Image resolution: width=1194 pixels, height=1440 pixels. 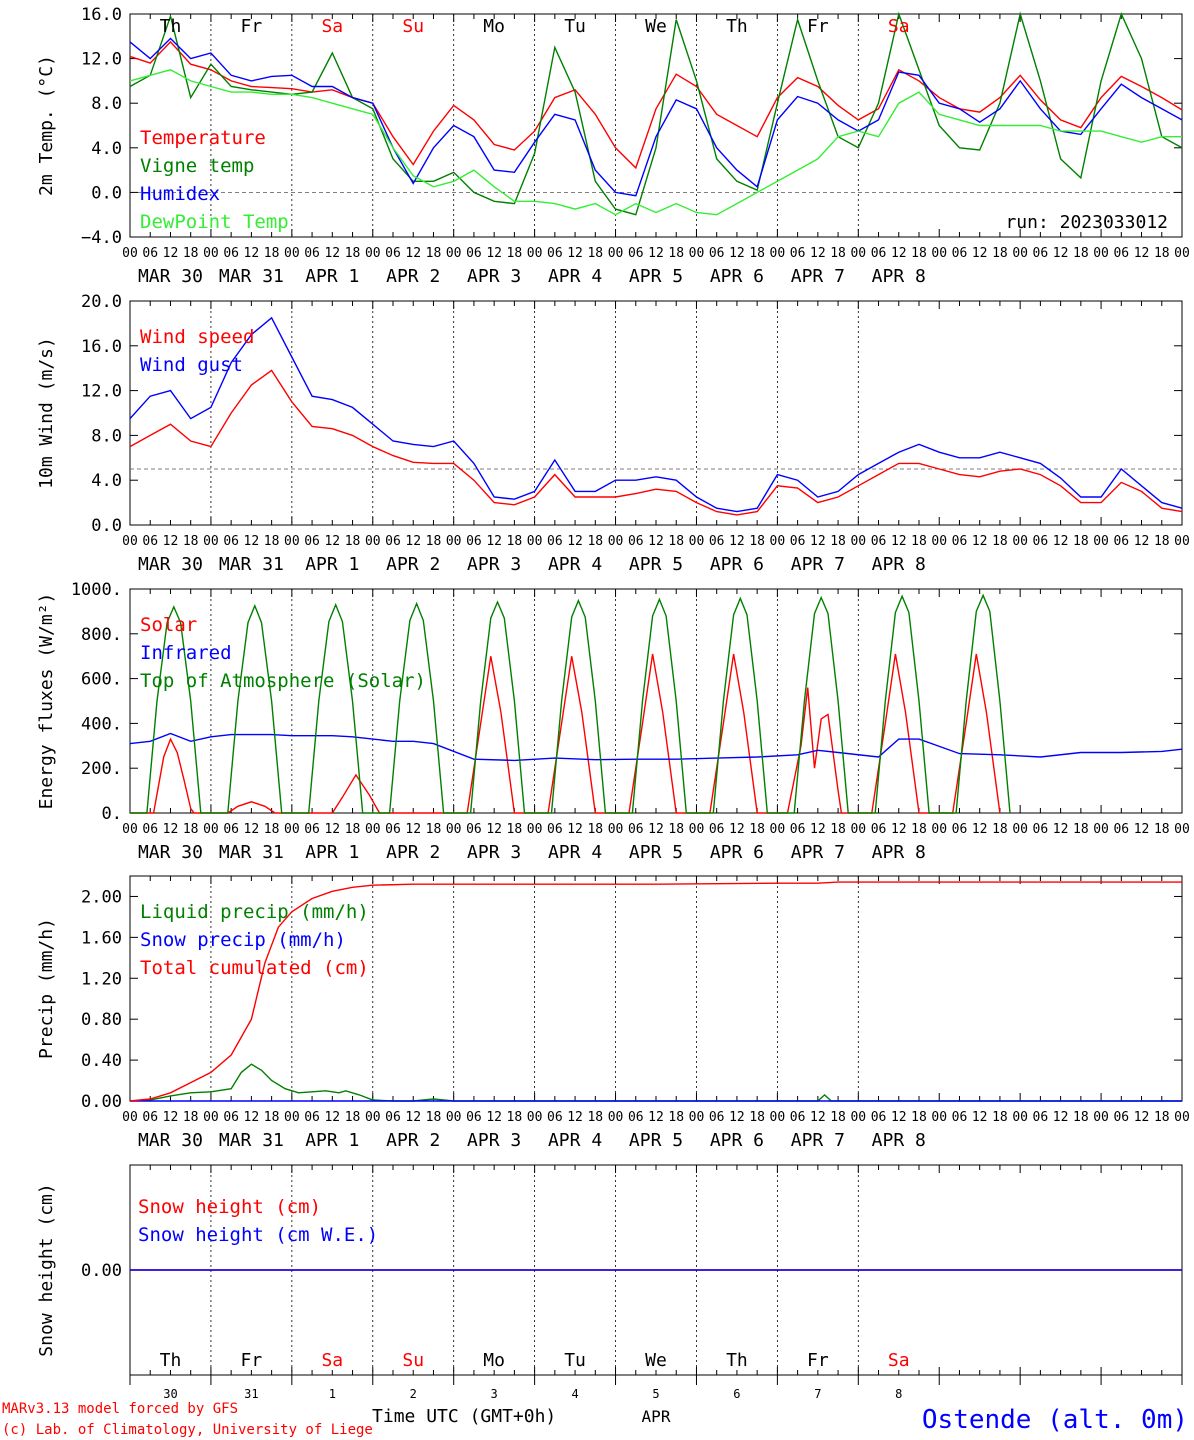 What do you see at coordinates (101, 302) in the screenshot?
I see `y-tick-label: 20.0` at bounding box center [101, 302].